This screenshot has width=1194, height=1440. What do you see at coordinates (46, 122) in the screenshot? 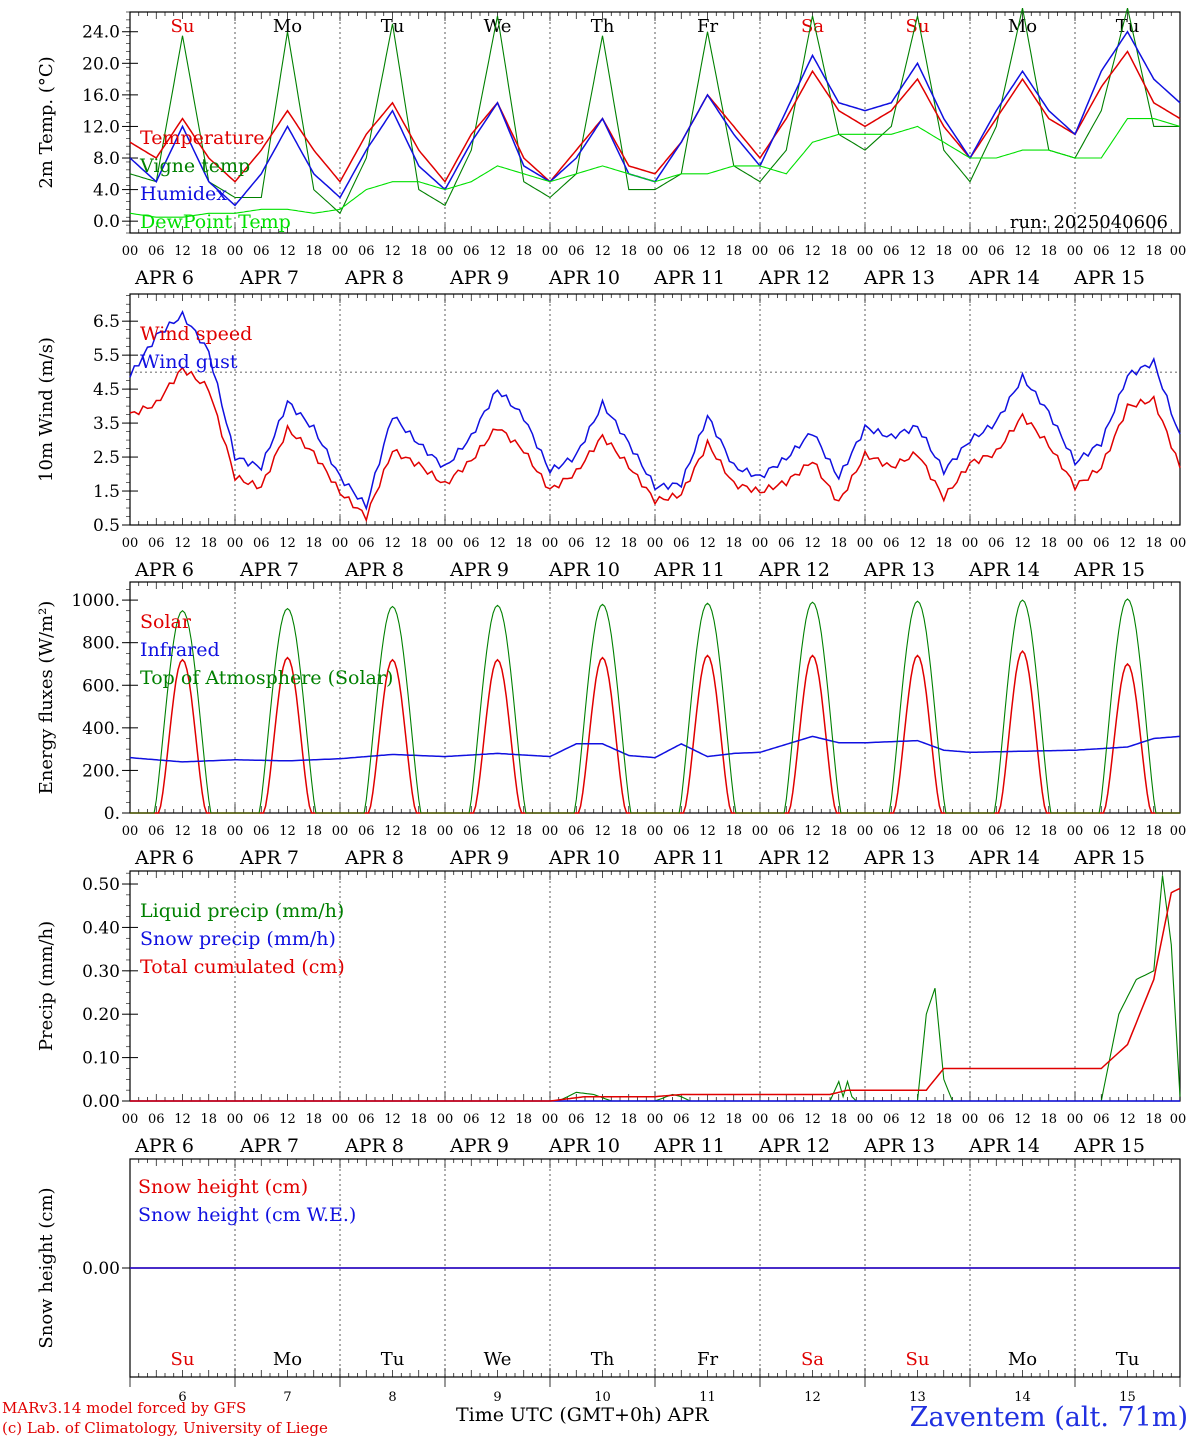
I see `y-axis-label: 2m Temp. (°C)` at bounding box center [46, 122].